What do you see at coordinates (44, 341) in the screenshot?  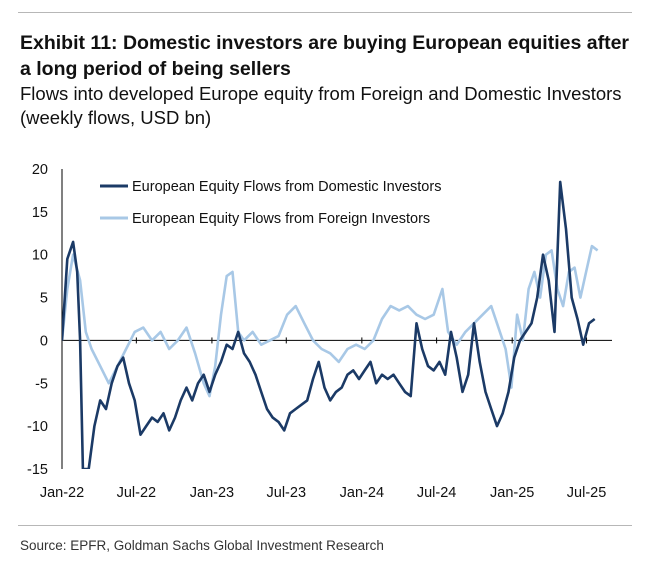 I see `y-tick-label: 0` at bounding box center [44, 341].